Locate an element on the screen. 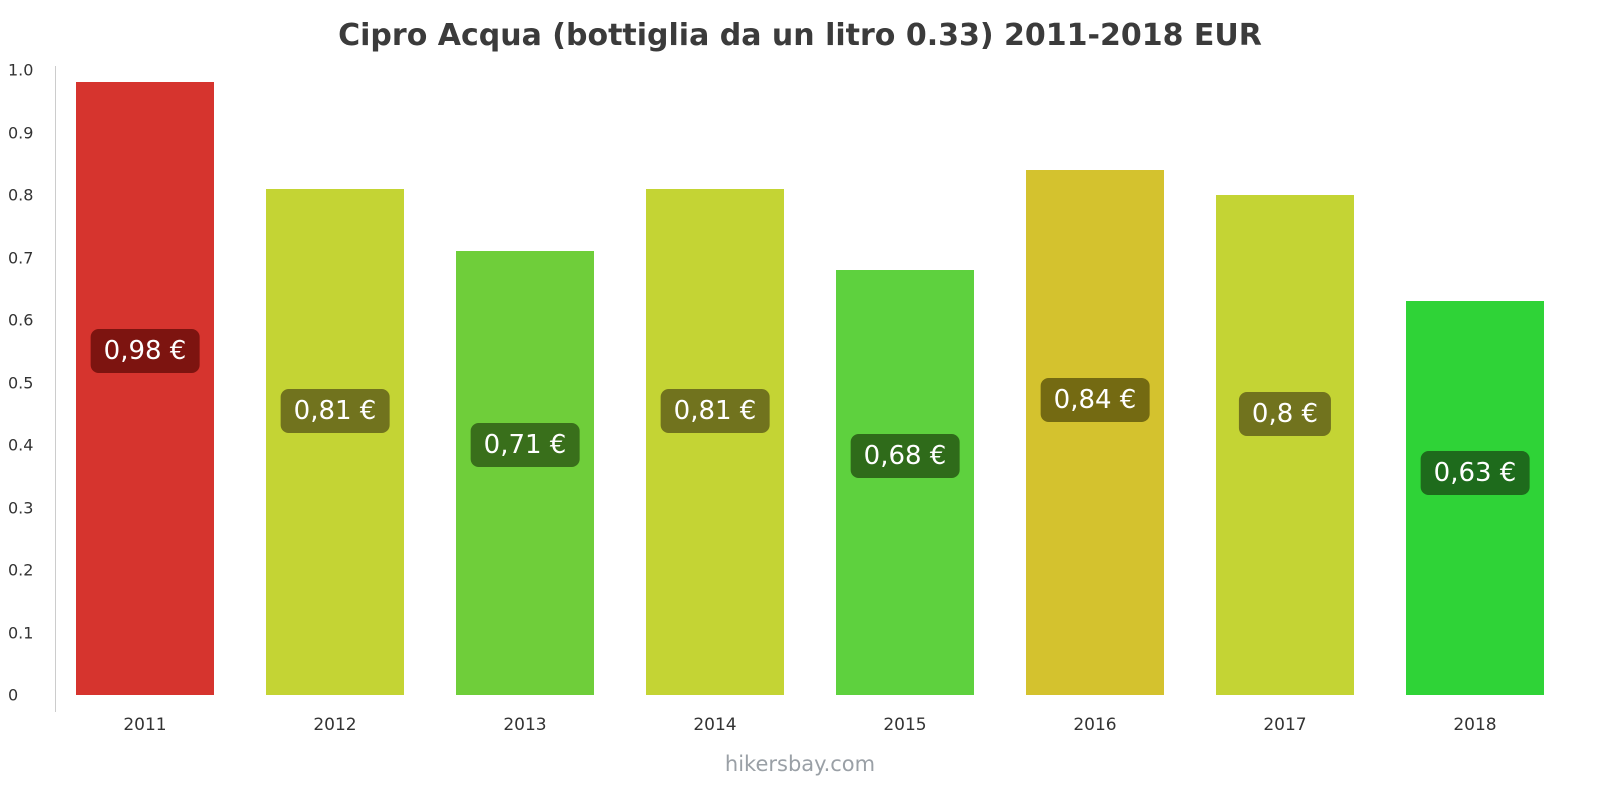  x-tick-label: 2013 is located at coordinates (525, 725).